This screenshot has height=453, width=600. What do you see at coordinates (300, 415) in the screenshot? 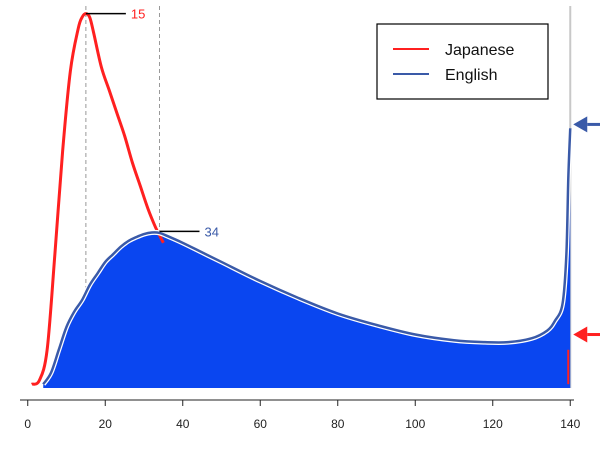
I see `x-axis: 0 20 40 60 80 100 120 140` at bounding box center [300, 415].